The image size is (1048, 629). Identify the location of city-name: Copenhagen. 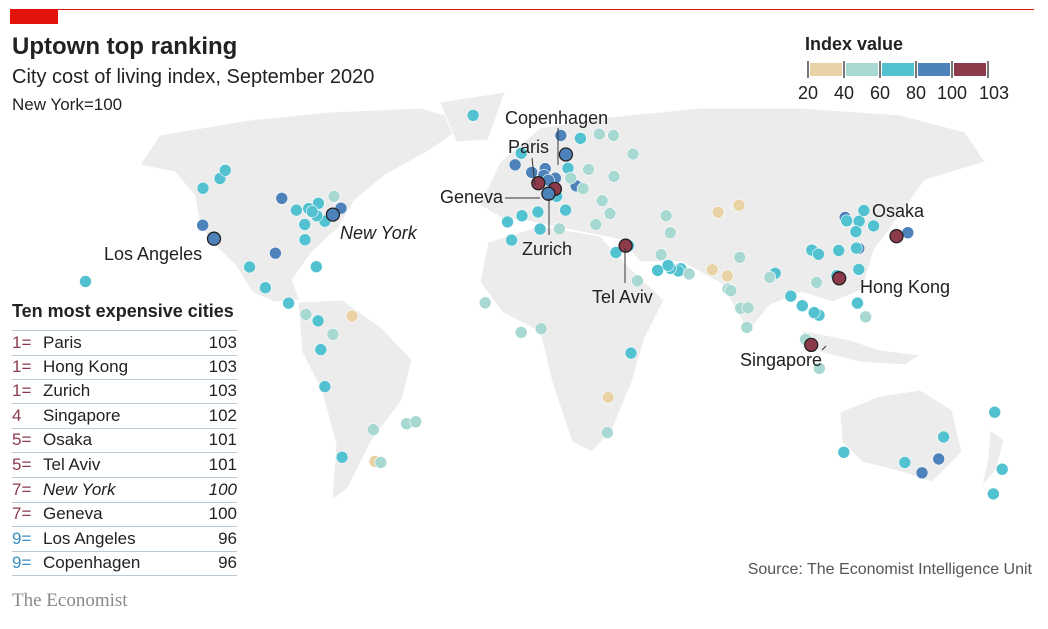
(92, 563).